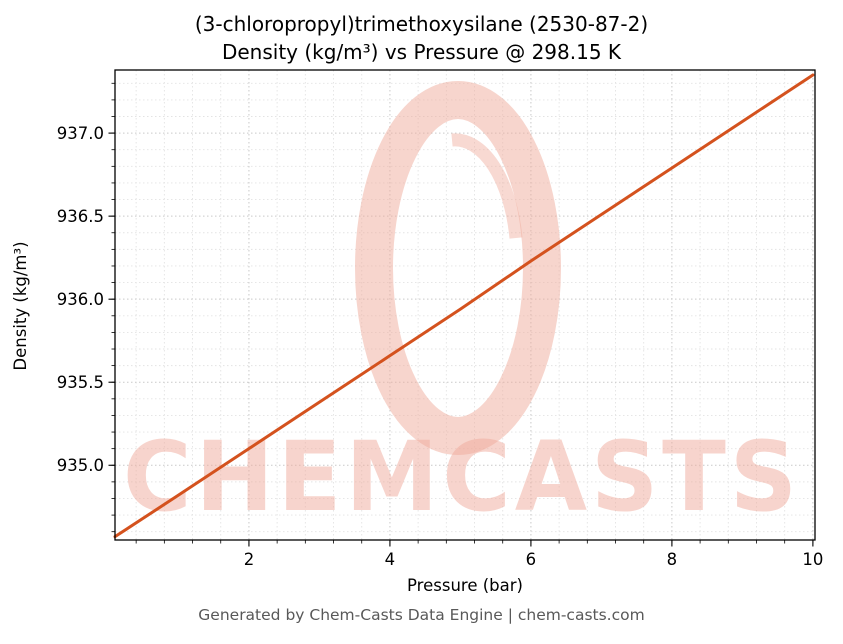 This screenshot has height=644, width=843. What do you see at coordinates (421, 52) in the screenshot?
I see `chart-title-line-2: Density (kg/m³) vs Pressure @ 298.15 K` at bounding box center [421, 52].